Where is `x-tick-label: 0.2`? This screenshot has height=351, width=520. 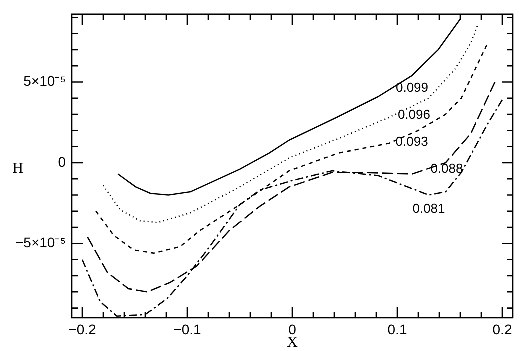 x-tick-label: 0.2 is located at coordinates (502, 329).